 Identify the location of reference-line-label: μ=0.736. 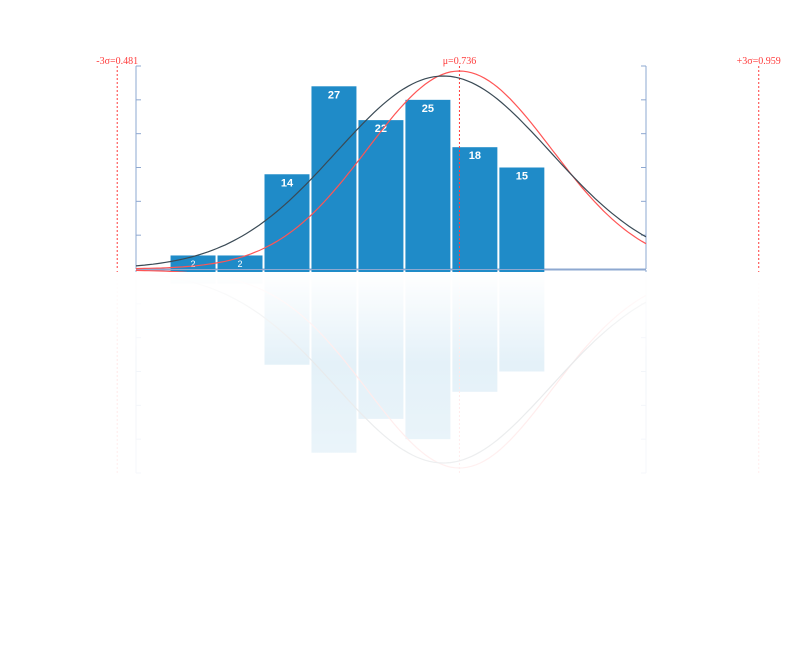
(460, 61).